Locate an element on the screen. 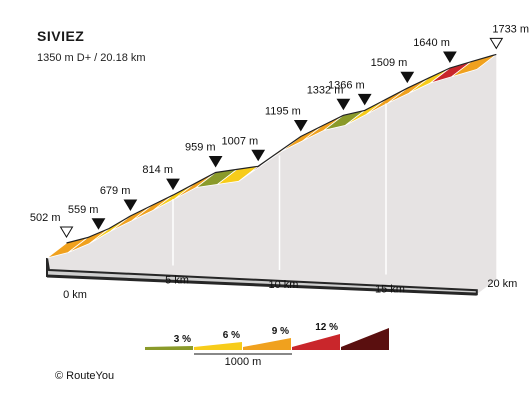 The image size is (532, 400). distance-ticks: 0 km 5 km 10 km 15 km 20 km is located at coordinates (290, 288).